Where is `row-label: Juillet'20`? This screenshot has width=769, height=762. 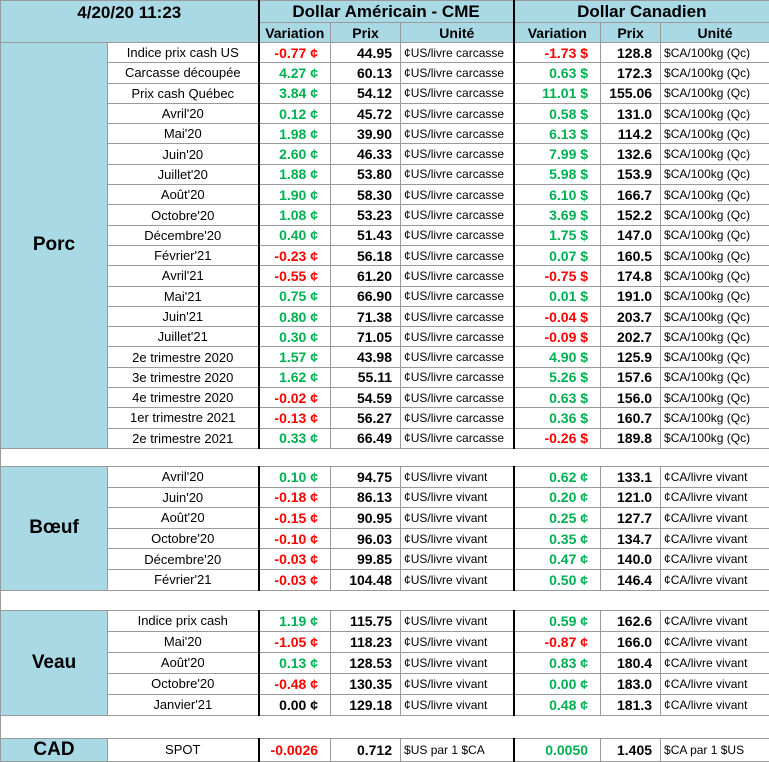 row-label: Juillet'20 is located at coordinates (183, 174).